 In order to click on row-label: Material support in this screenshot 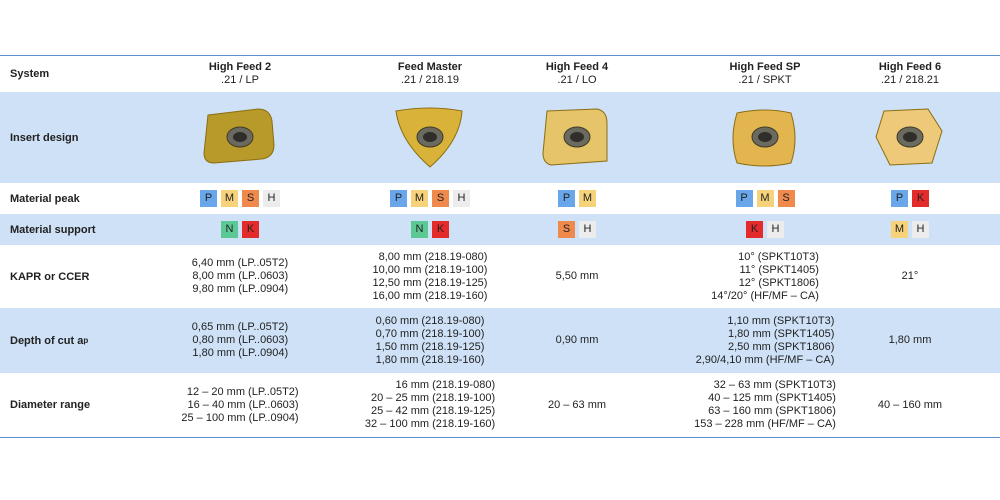, I will do `click(53, 229)`.